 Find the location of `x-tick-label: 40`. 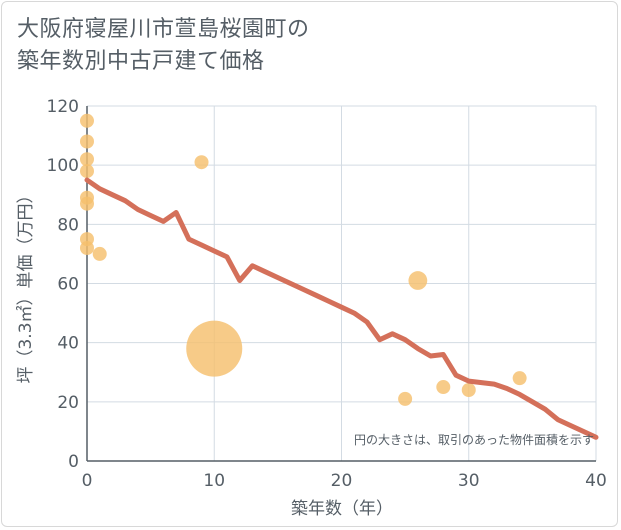

x-tick-label: 40 is located at coordinates (596, 481).